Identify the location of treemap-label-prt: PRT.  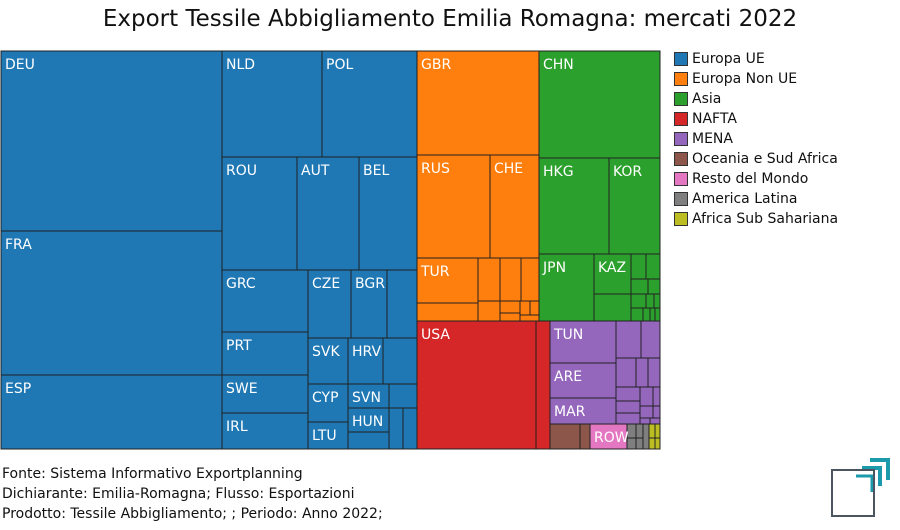
(239, 346).